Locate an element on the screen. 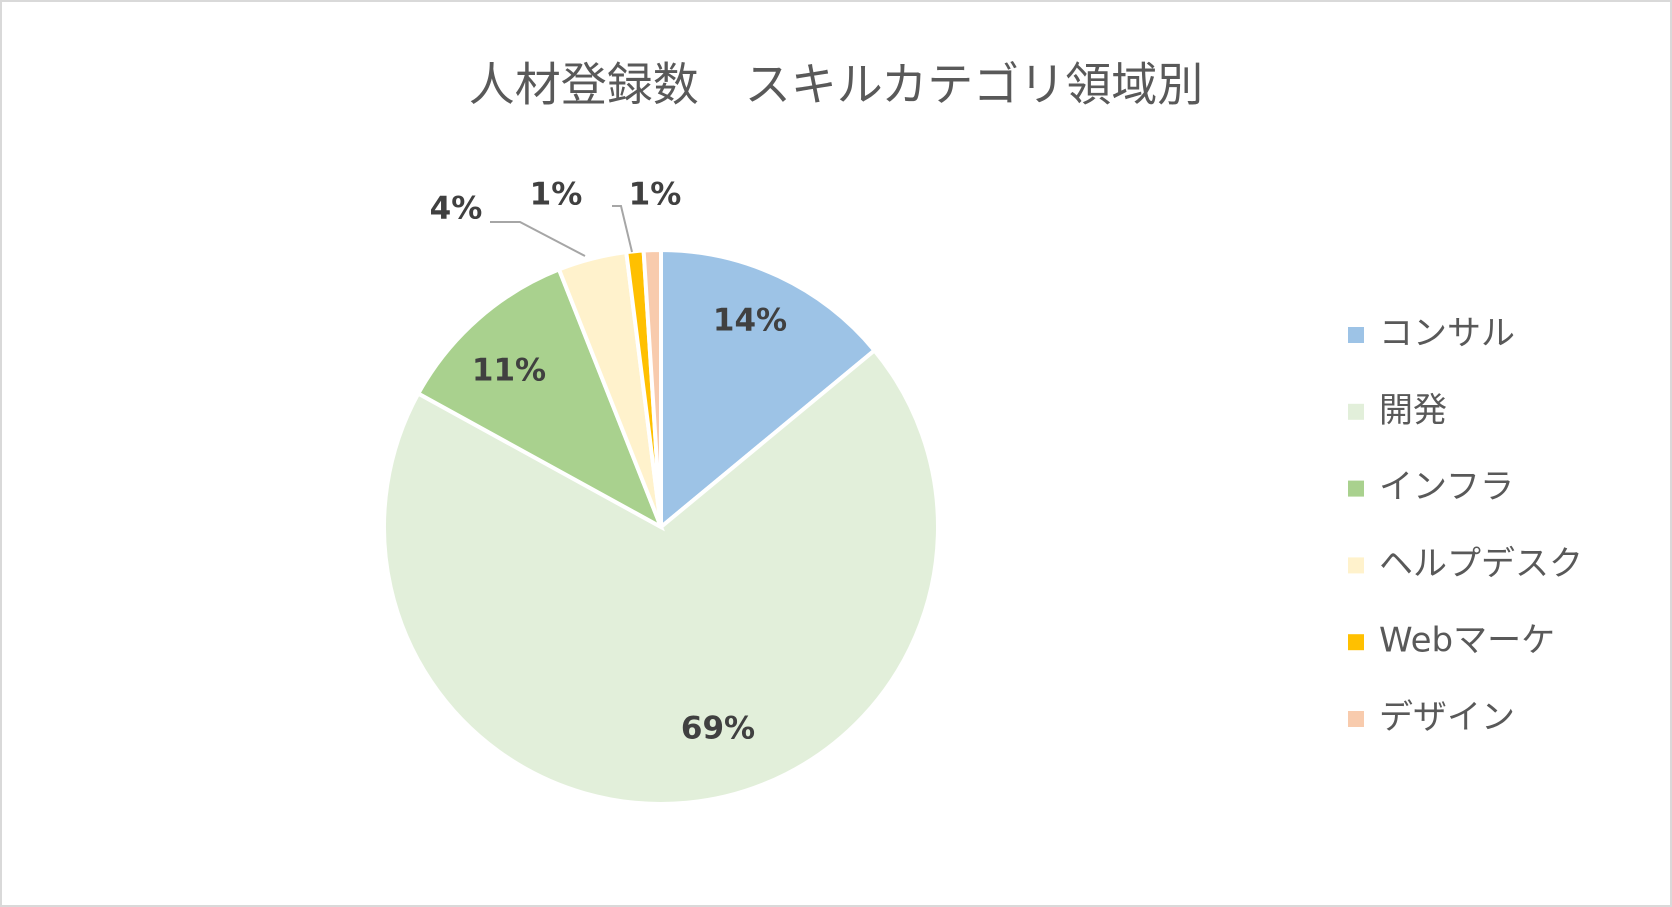 The height and width of the screenshot is (907, 1672). legend-label: インフラ is located at coordinates (1446, 487).